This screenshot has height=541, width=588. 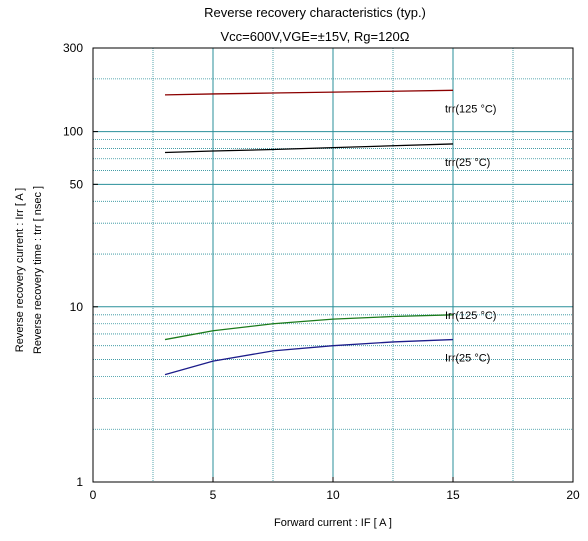 What do you see at coordinates (77, 307) in the screenshot?
I see `y-tick-label: 10` at bounding box center [77, 307].